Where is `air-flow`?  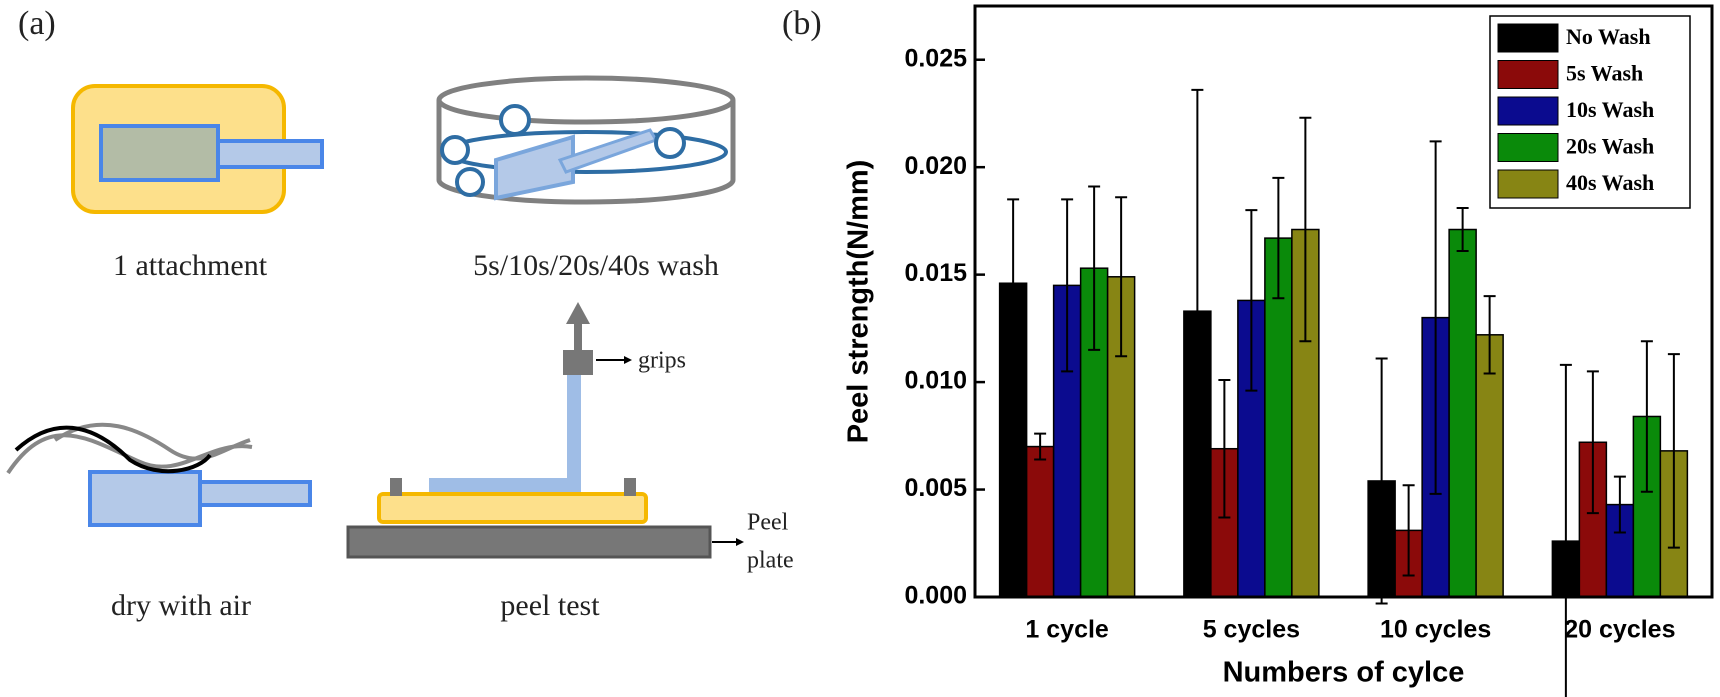
air-flow is located at coordinates (129, 448).